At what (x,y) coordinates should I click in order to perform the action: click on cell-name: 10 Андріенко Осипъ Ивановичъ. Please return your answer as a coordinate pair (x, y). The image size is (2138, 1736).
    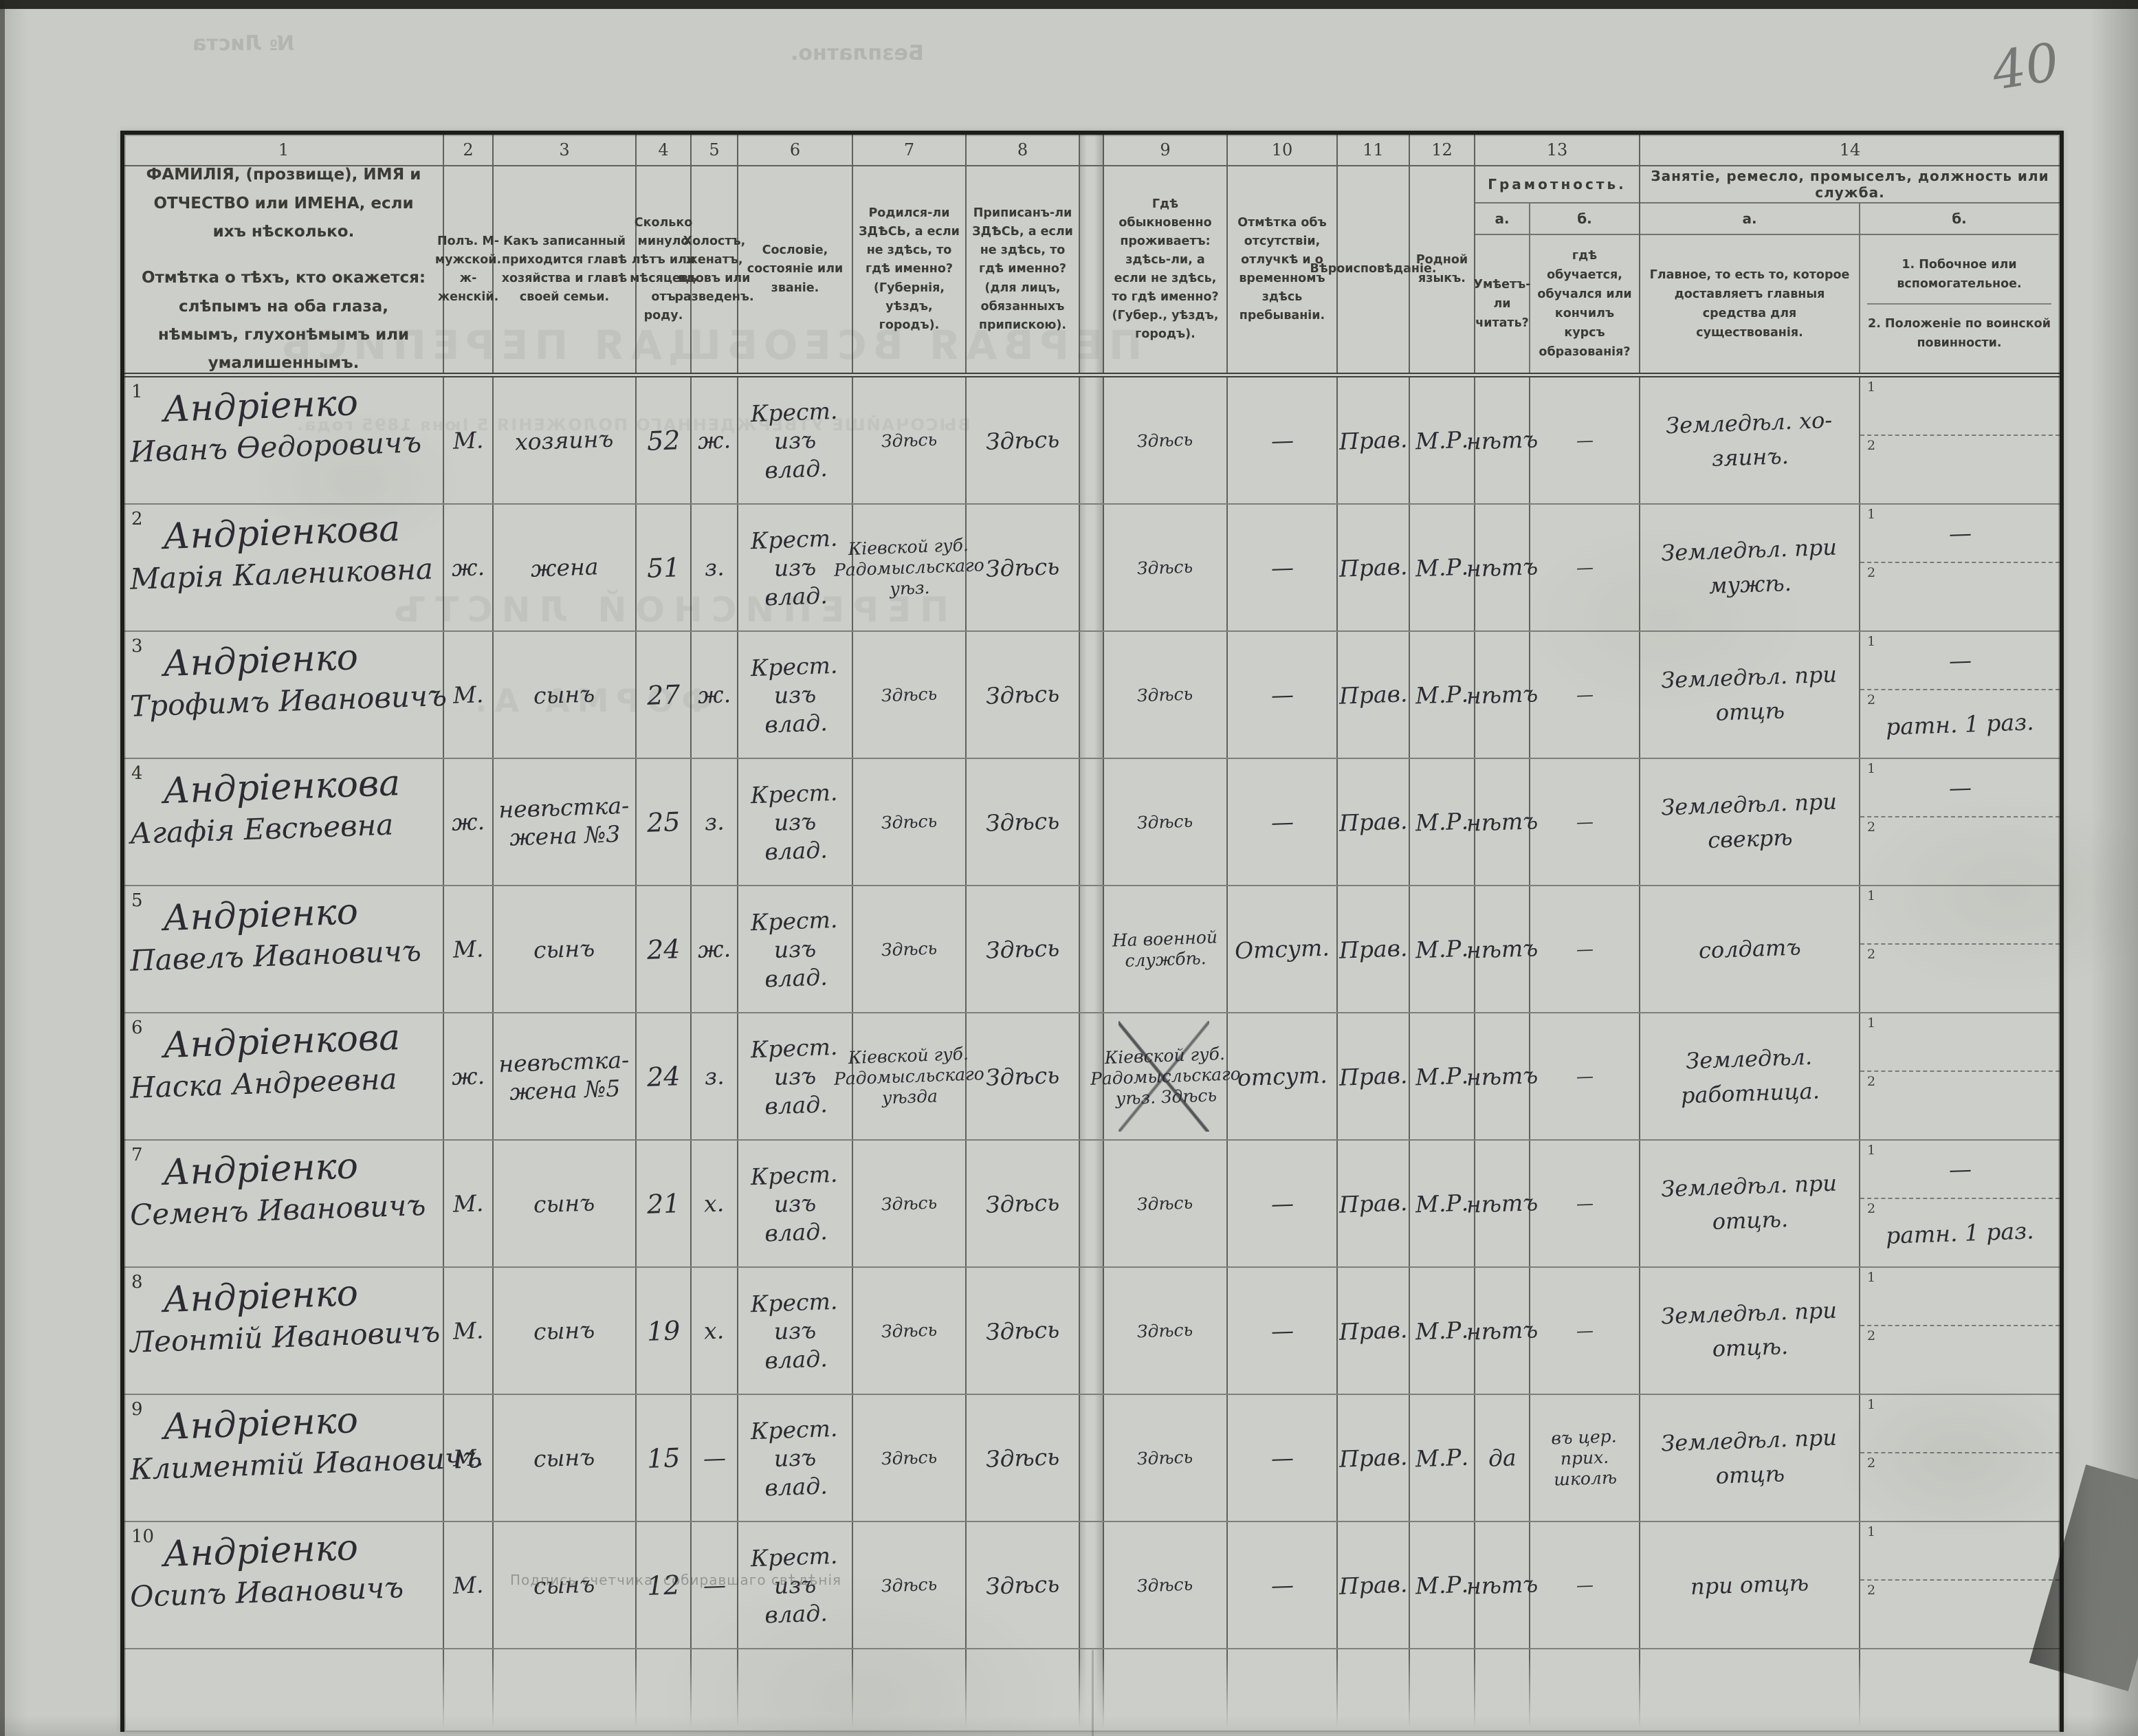
    Looking at the image, I should click on (284, 1585).